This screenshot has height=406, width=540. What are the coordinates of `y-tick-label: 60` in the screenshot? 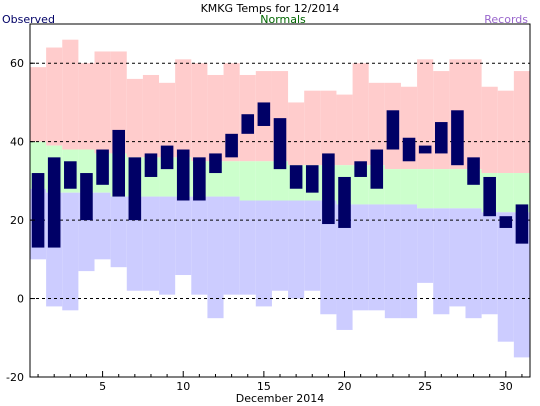 It's located at (17, 63).